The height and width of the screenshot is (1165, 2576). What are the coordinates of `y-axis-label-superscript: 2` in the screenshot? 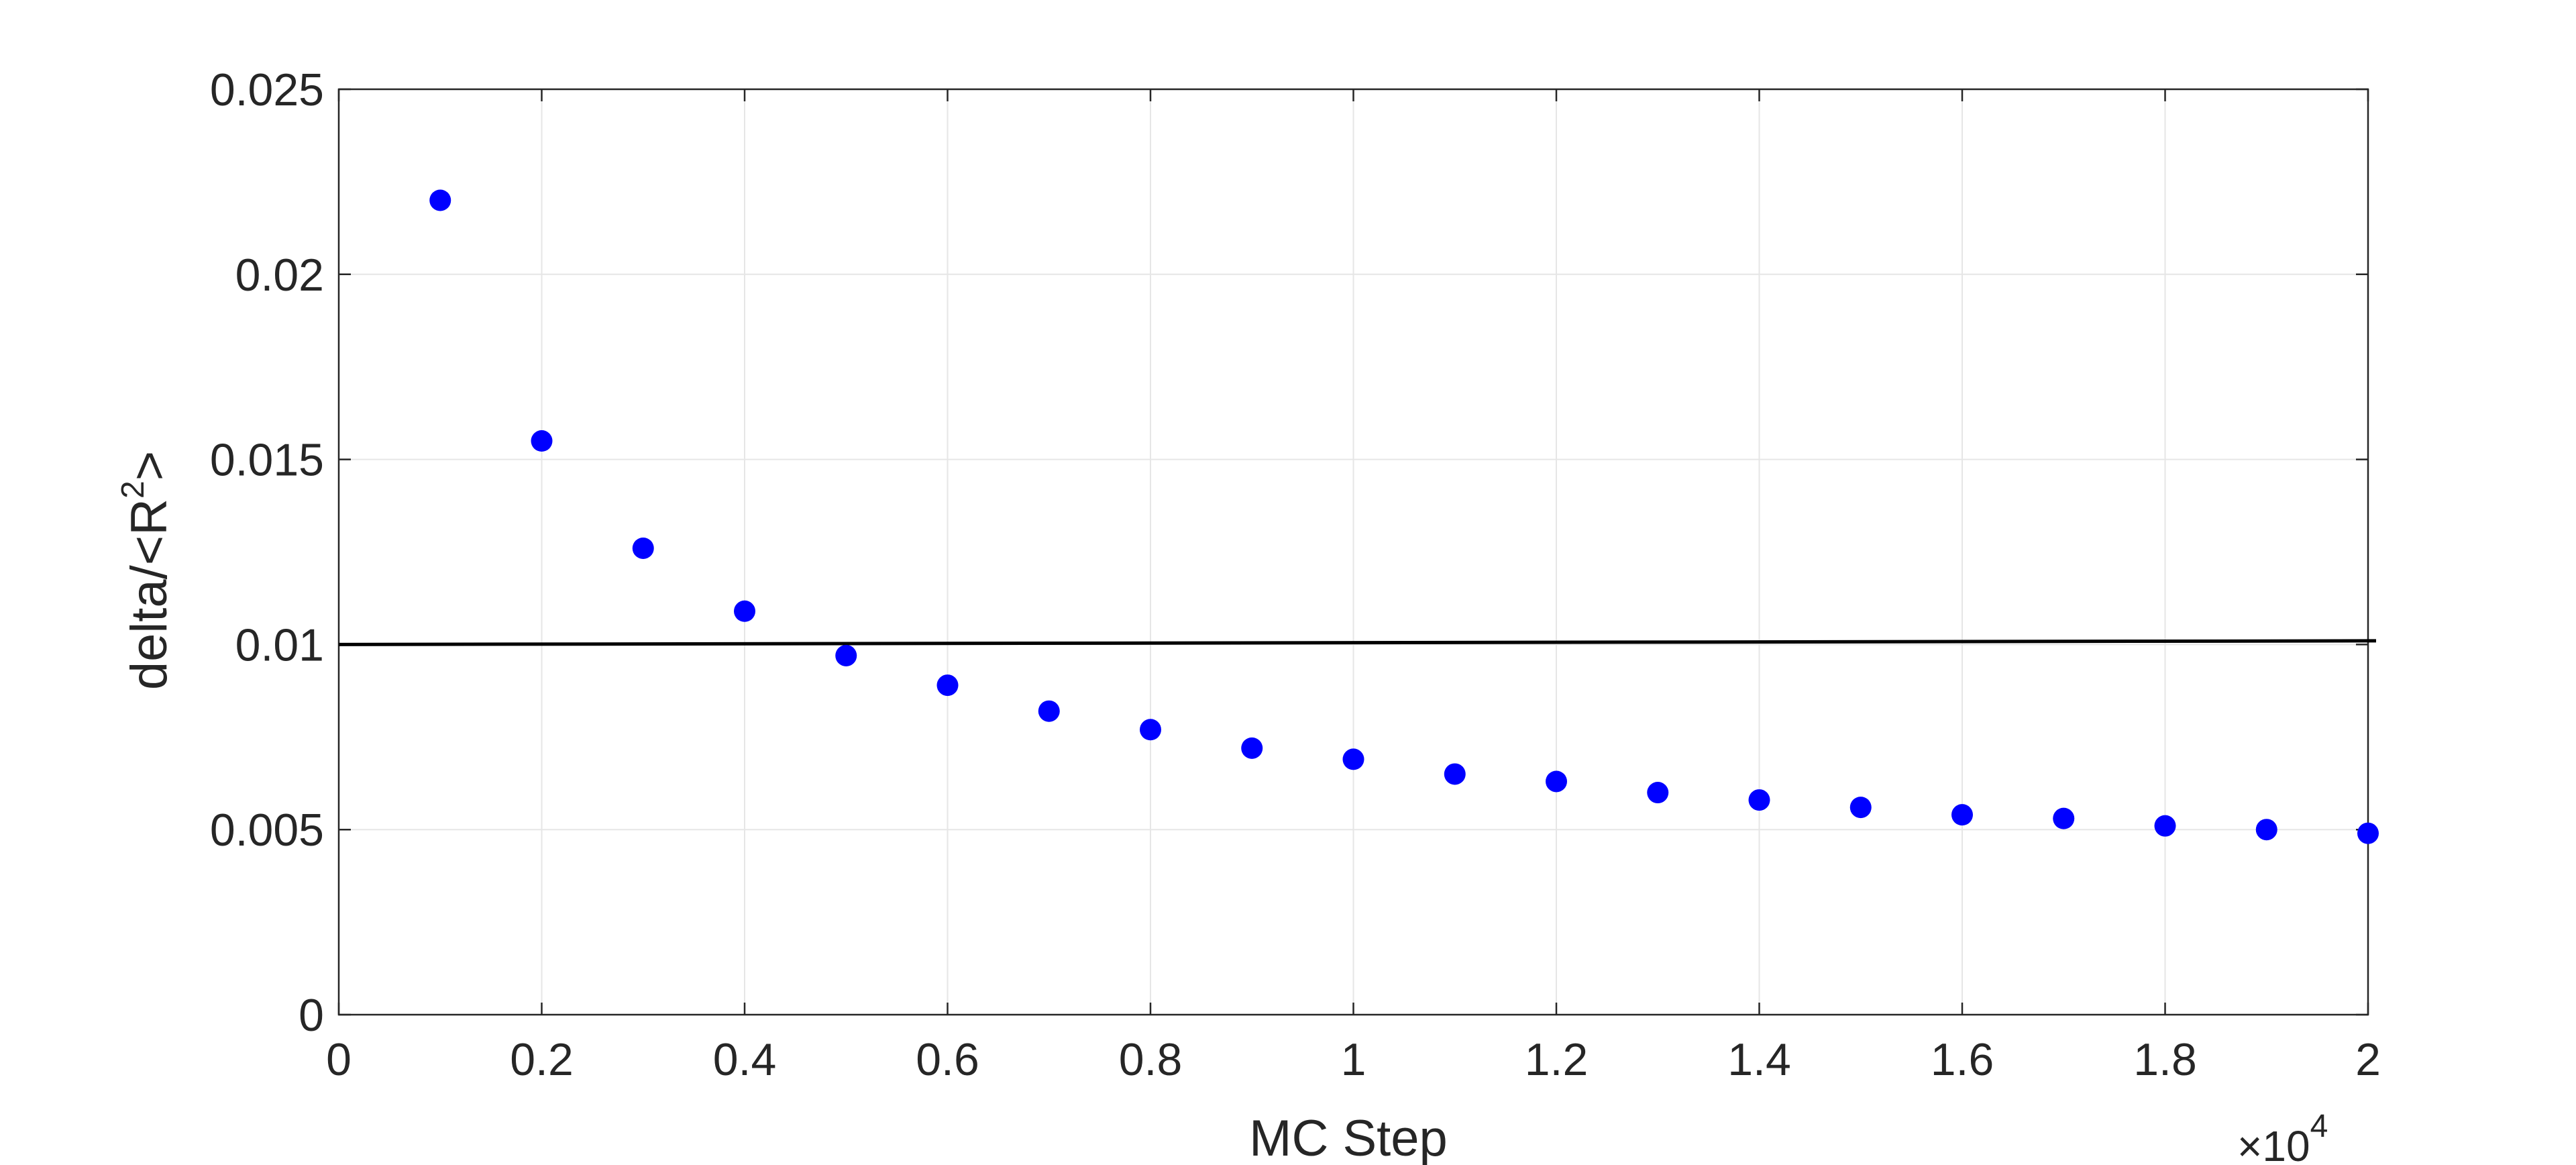 It's located at (133, 489).